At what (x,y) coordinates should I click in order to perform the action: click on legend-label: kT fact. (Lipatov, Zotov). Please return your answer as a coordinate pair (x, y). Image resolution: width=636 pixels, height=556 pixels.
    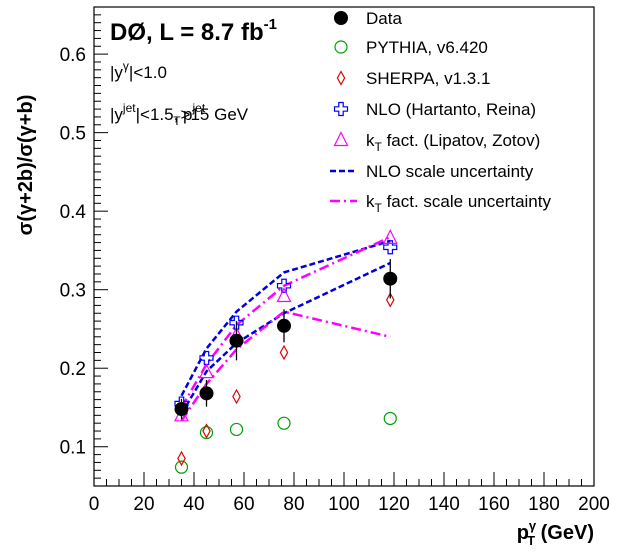
    Looking at the image, I should click on (453, 142).